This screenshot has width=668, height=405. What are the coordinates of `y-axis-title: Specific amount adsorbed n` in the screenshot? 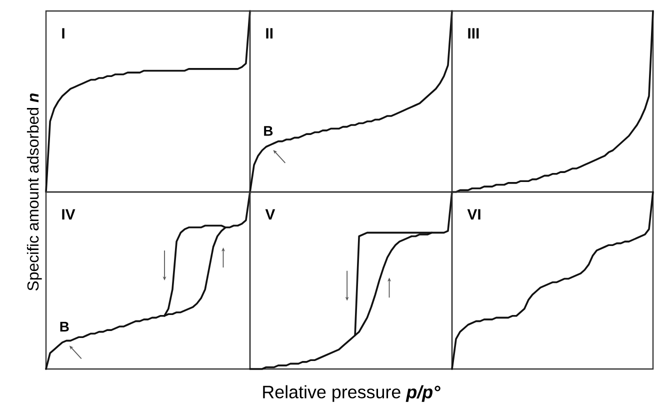 It's located at (34, 192).